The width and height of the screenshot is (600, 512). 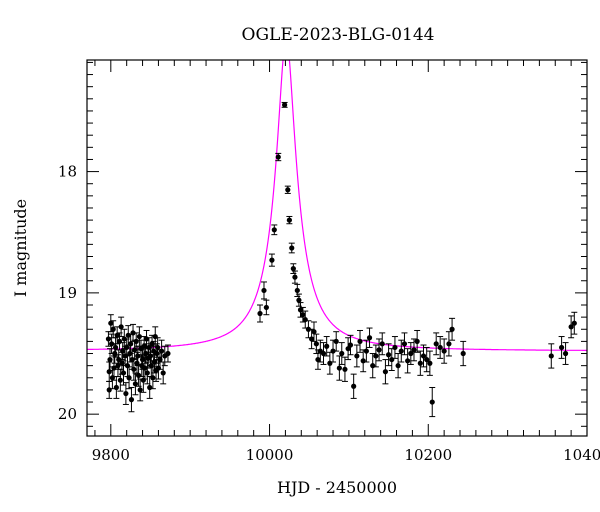 What do you see at coordinates (67, 293) in the screenshot?
I see `y-tick-label: 19` at bounding box center [67, 293].